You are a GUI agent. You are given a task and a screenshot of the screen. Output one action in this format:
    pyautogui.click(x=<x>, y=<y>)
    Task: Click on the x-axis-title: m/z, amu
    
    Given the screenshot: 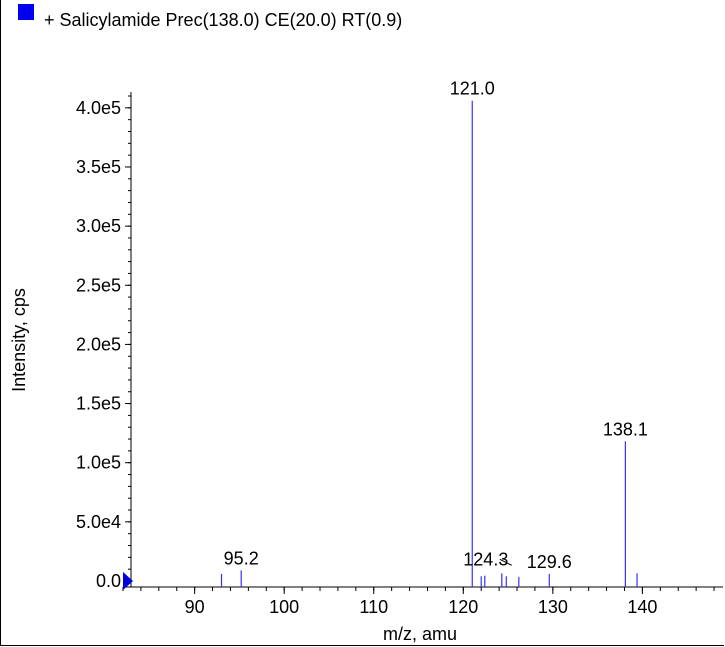 What is the action you would take?
    pyautogui.click(x=420, y=634)
    